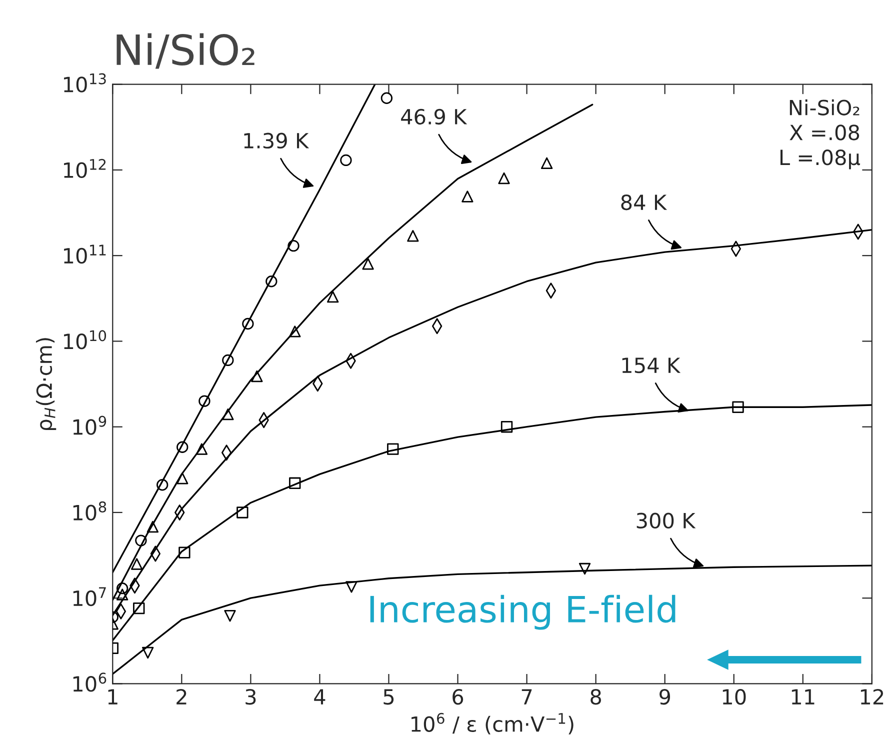 The image size is (887, 753). What do you see at coordinates (596, 696) in the screenshot?
I see `x-tick-label: 8` at bounding box center [596, 696].